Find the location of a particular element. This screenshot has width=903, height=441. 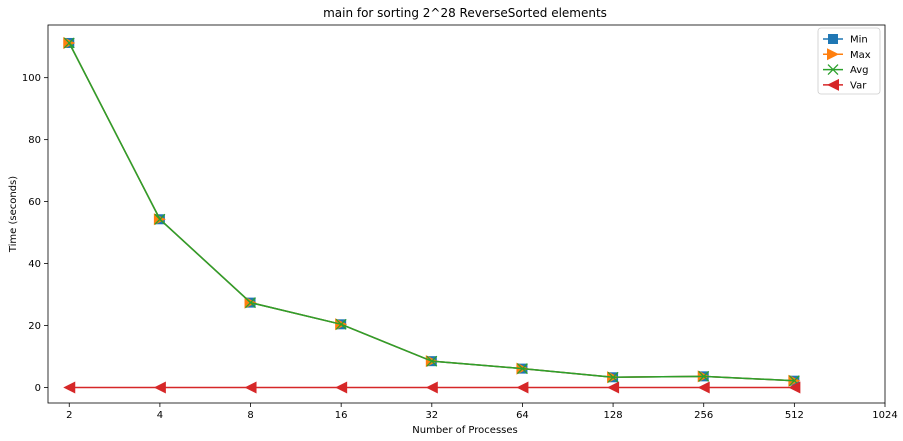

y-tick-label: 40 is located at coordinates (34, 264).